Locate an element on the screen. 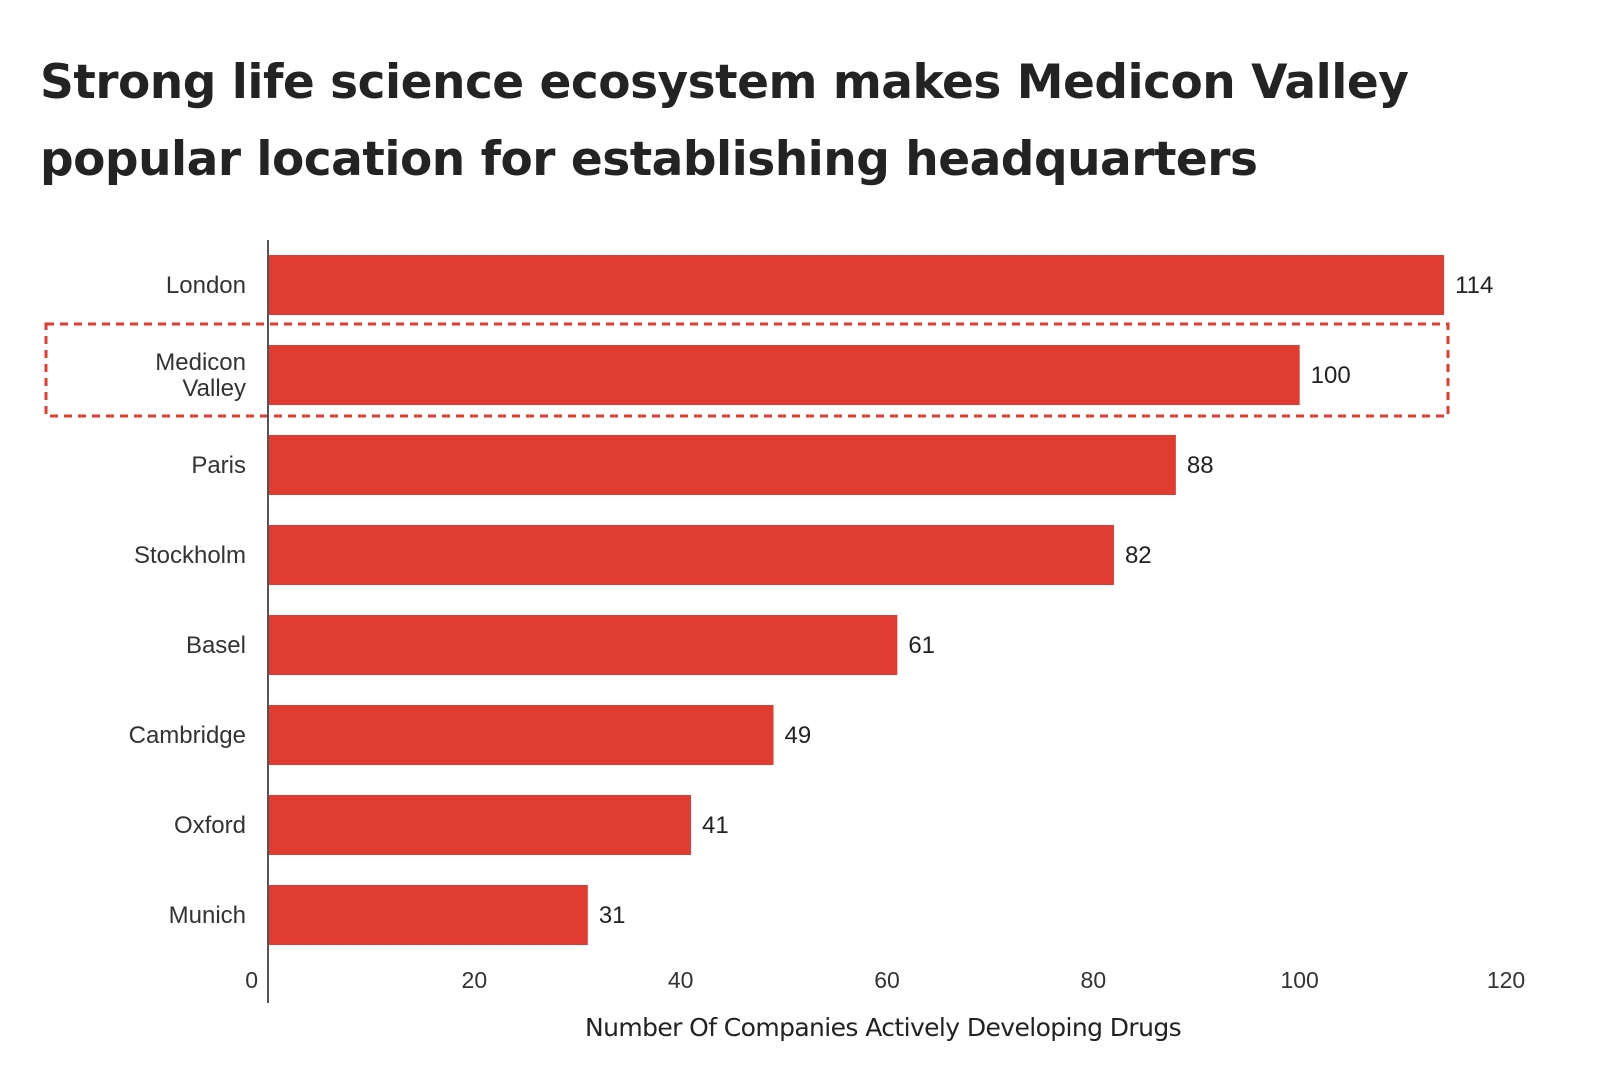  highlight-box is located at coordinates (747, 370).